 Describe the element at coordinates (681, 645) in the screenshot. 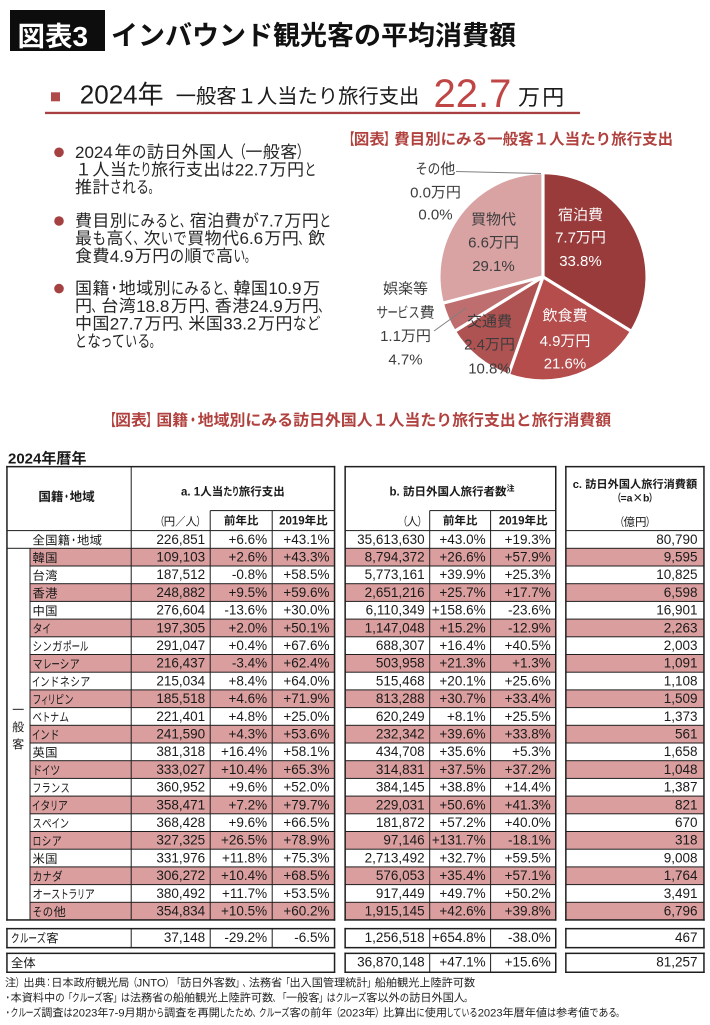

I see `svg-text: 2,003` at that location.